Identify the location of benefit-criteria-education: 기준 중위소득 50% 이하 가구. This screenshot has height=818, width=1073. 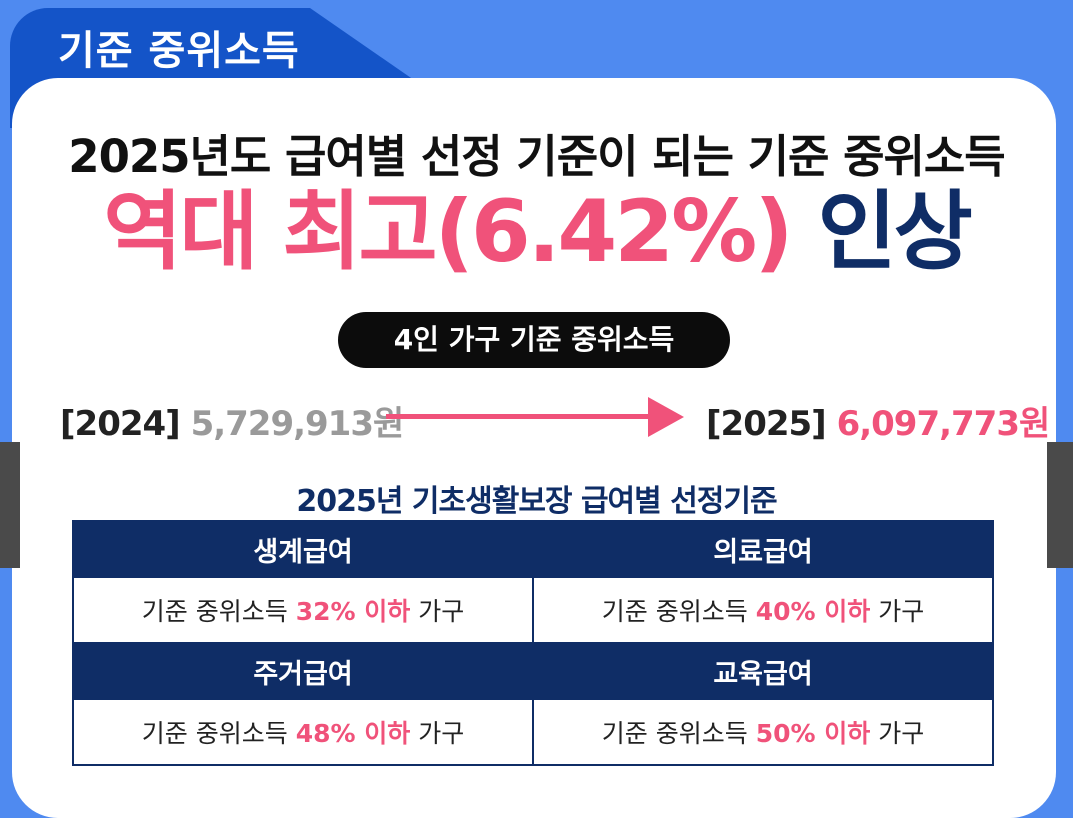
(763, 732).